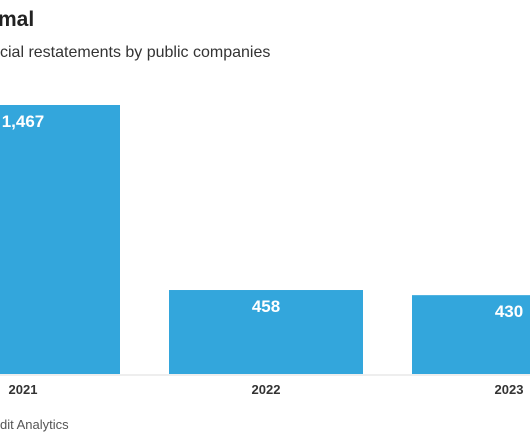  Describe the element at coordinates (60, 239) in the screenshot. I see `bar-2021` at that location.